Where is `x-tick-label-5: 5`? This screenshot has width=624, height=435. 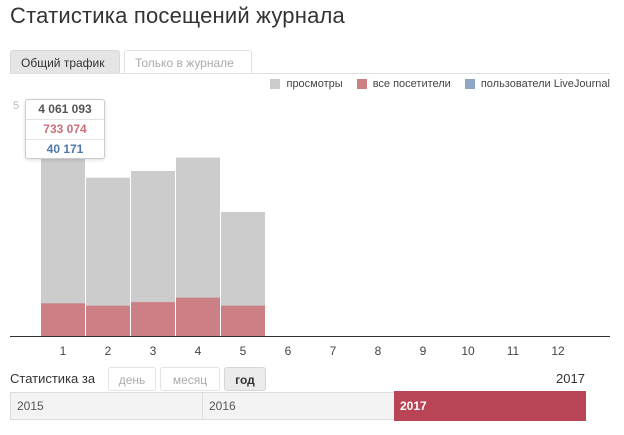 x-tick-label-5: 5 is located at coordinates (243, 351).